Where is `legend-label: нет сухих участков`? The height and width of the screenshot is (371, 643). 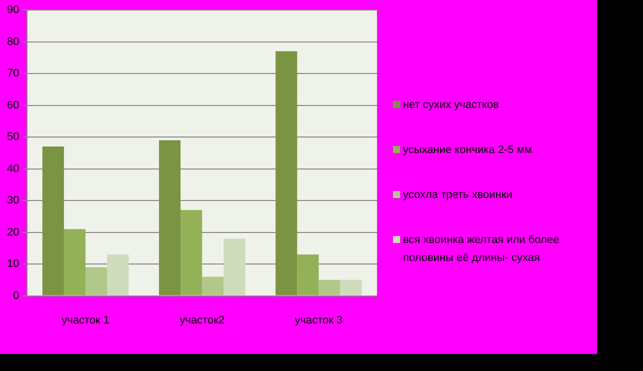
legend-label: нет сухих участков is located at coordinates (451, 105).